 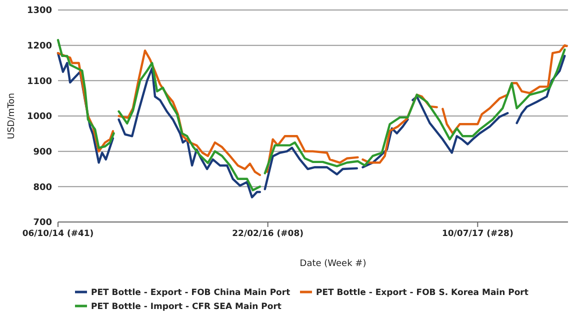 What do you see at coordinates (333, 264) in the screenshot?
I see `x-axis-title: Date (Week #)` at bounding box center [333, 264].